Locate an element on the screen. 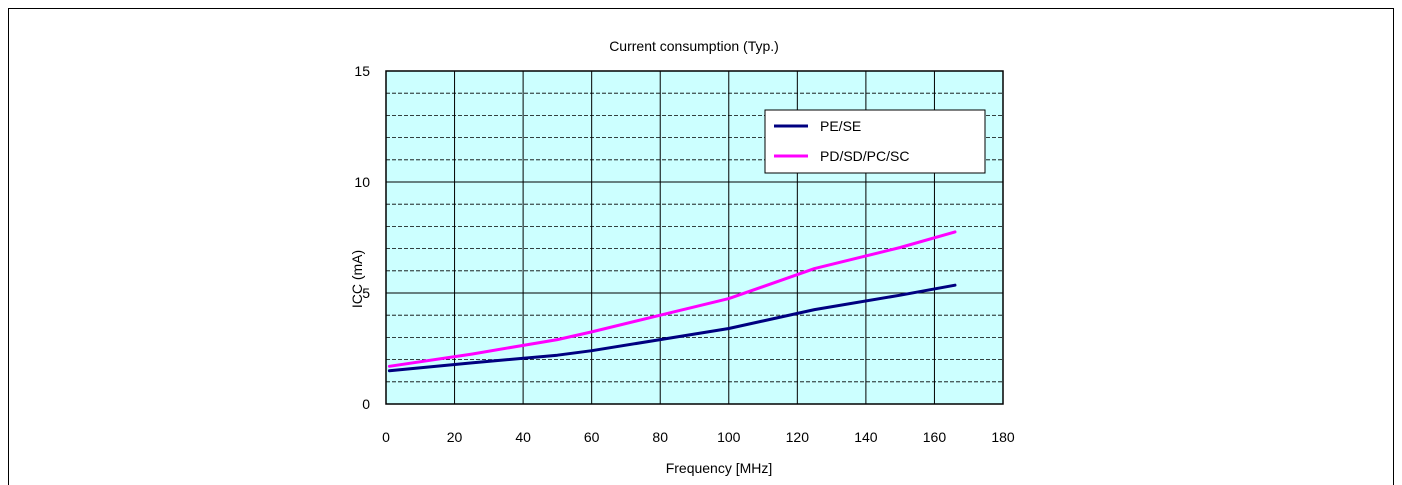  x-tick-label: 60 is located at coordinates (592, 437).